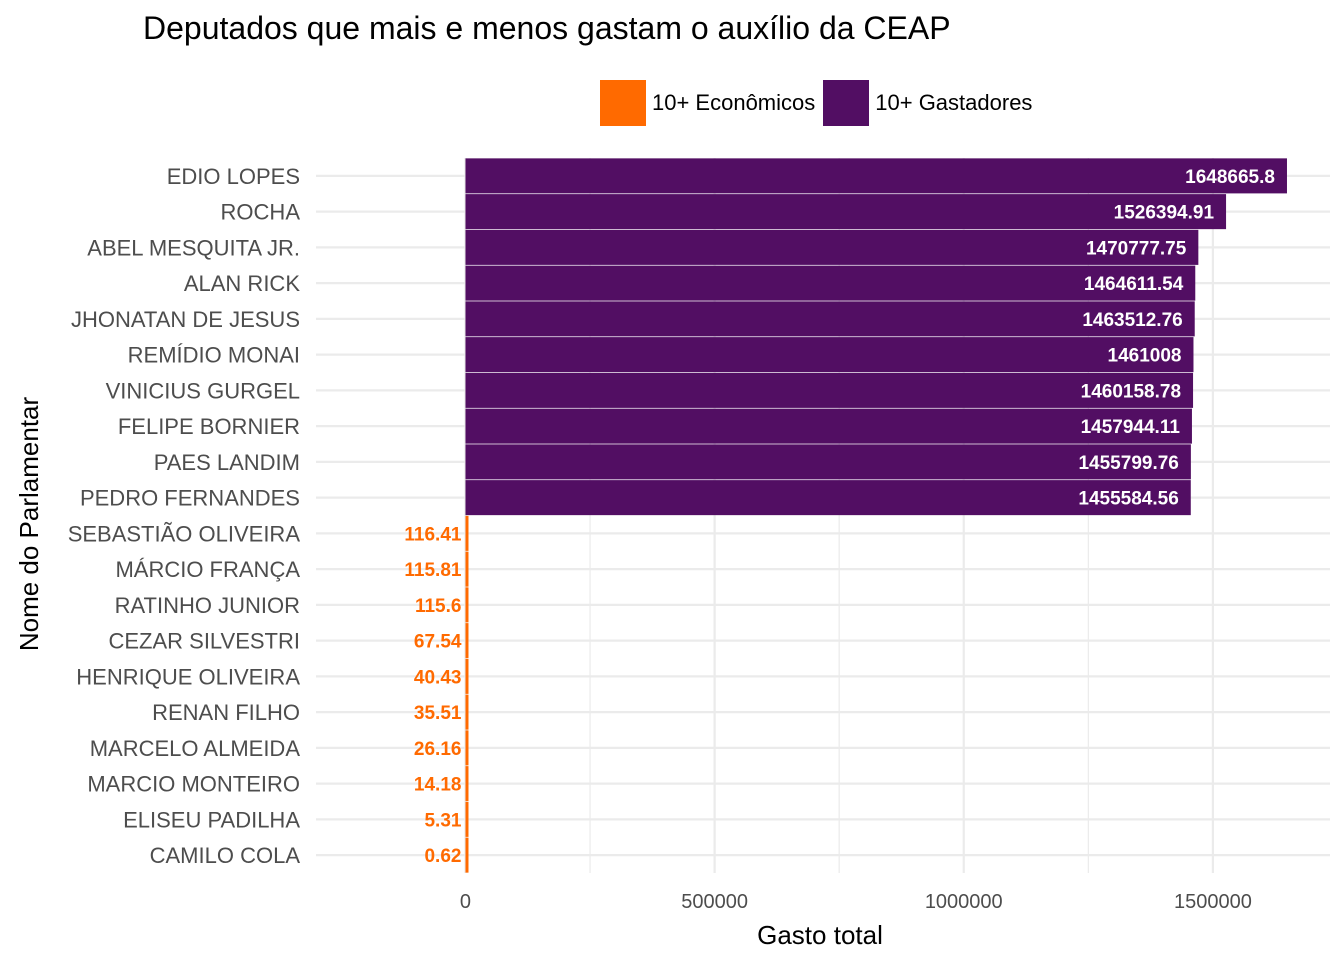  I want to click on y-tick-label: ROCHA, so click(261, 212).